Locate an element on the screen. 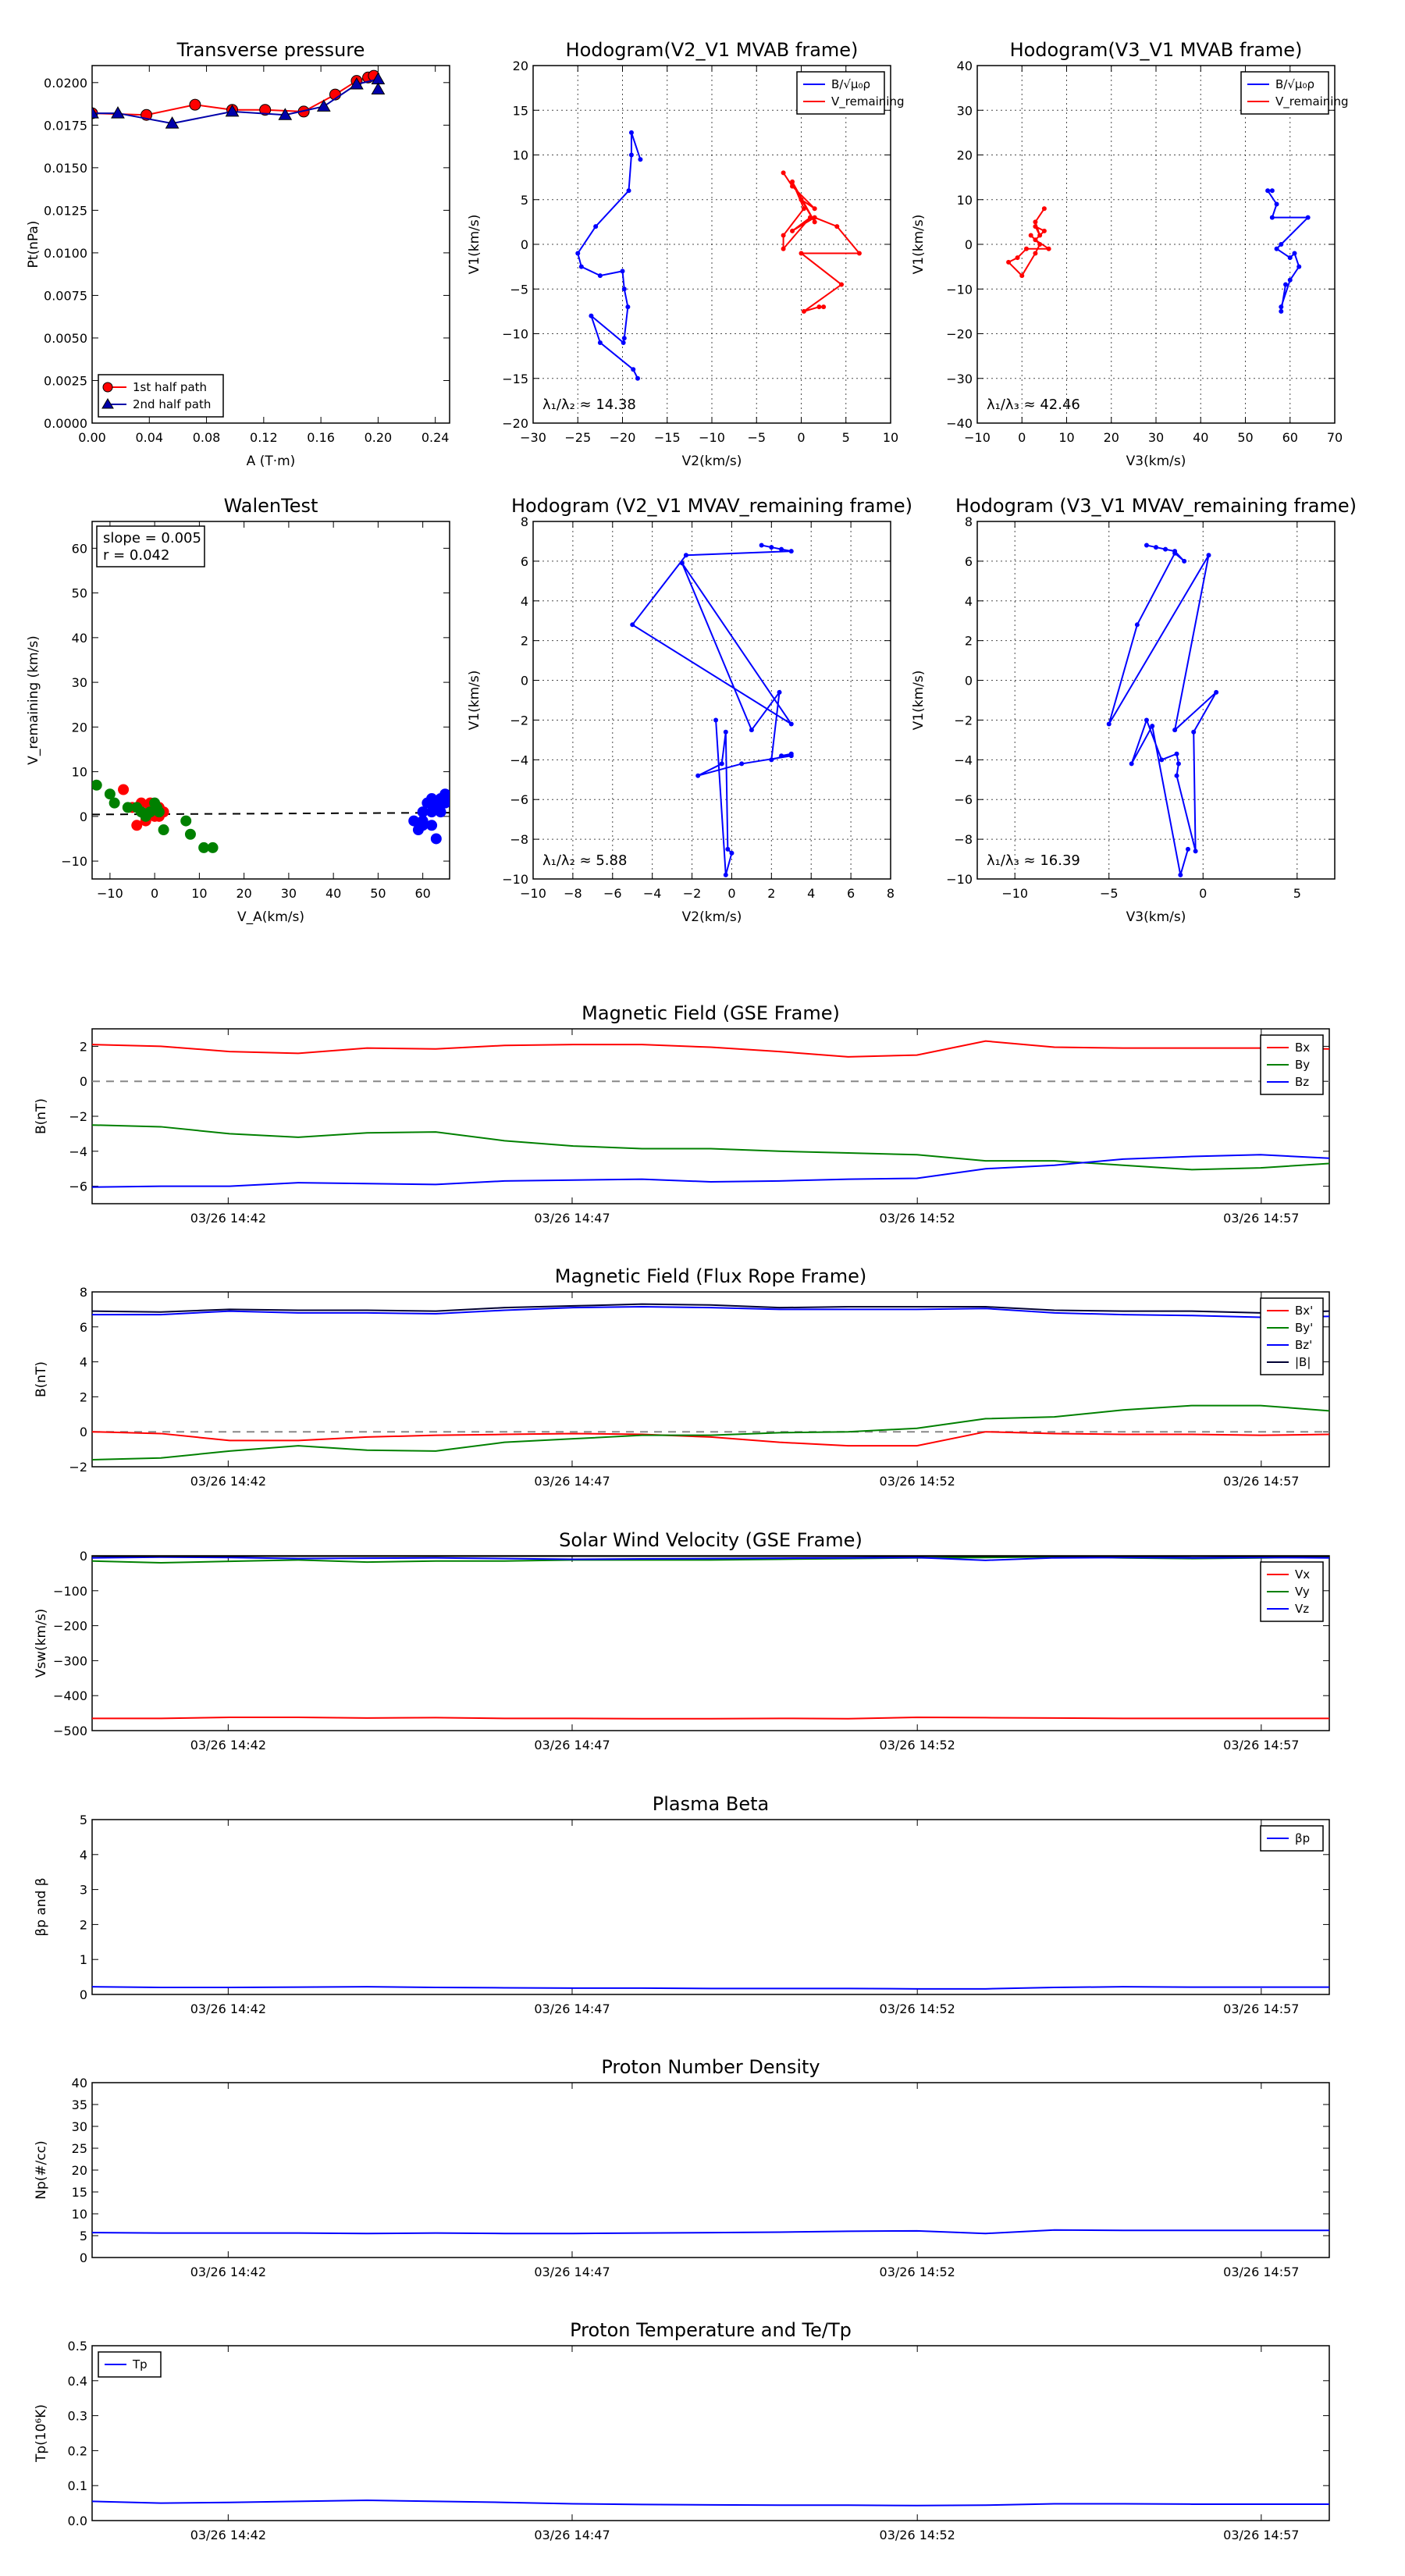  x-tick-label: 0.08 is located at coordinates (207, 437).